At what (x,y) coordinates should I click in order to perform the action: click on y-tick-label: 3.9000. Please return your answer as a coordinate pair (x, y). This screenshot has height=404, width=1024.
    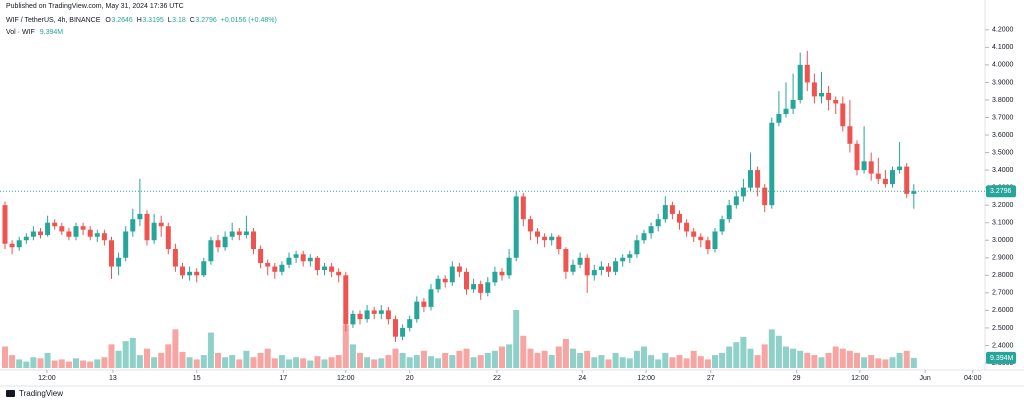
    Looking at the image, I should click on (1003, 82).